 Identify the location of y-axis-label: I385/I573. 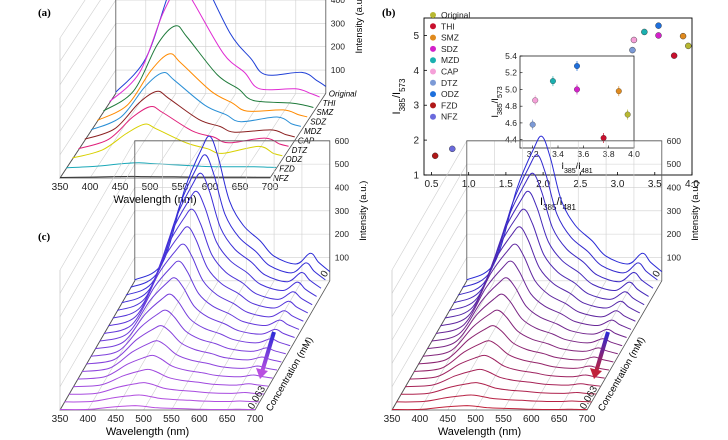
(399, 96).